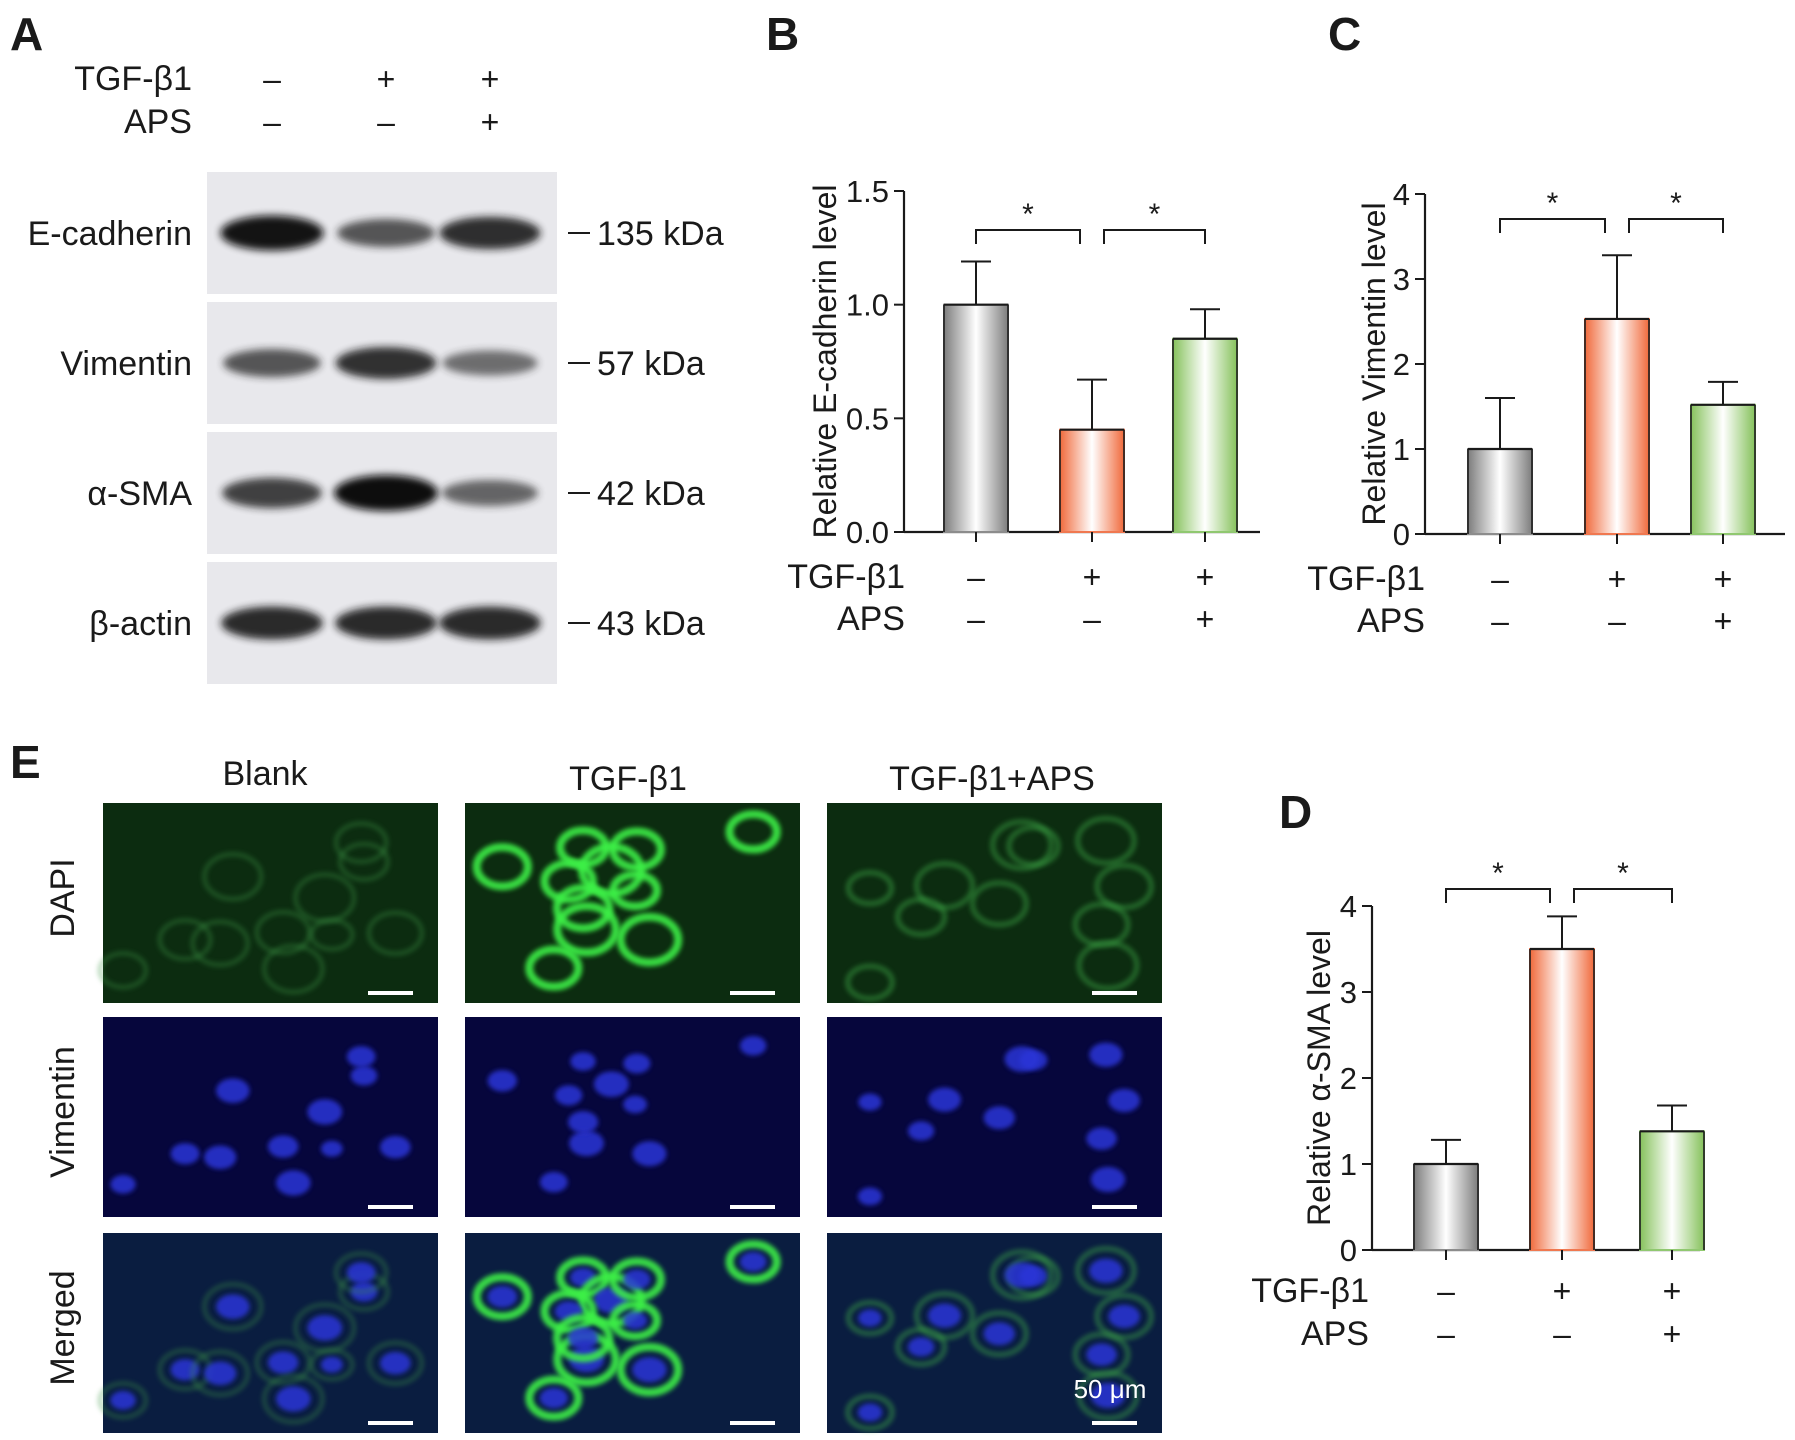 Image resolution: width=1795 pixels, height=1440 pixels. Describe the element at coordinates (490, 79) in the screenshot. I see `sign-tgf-lane3: +` at that location.